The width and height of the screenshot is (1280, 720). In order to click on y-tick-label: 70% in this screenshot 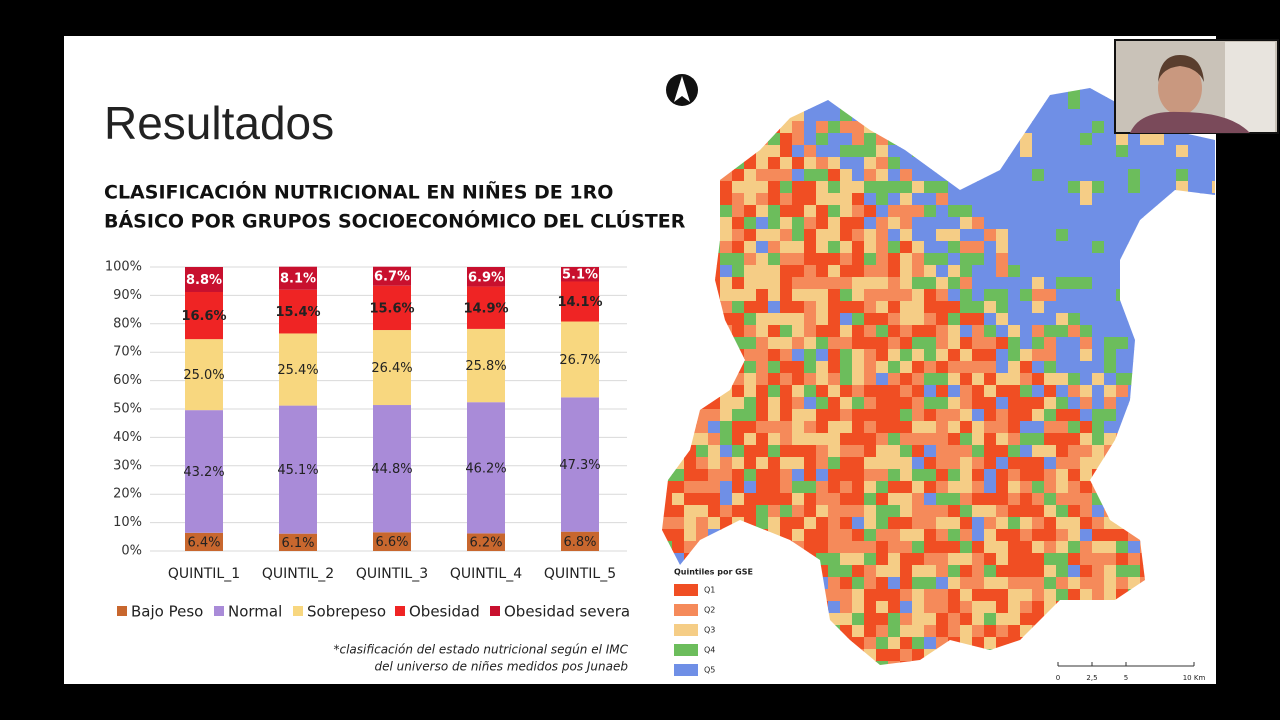, I will do `click(127, 352)`.